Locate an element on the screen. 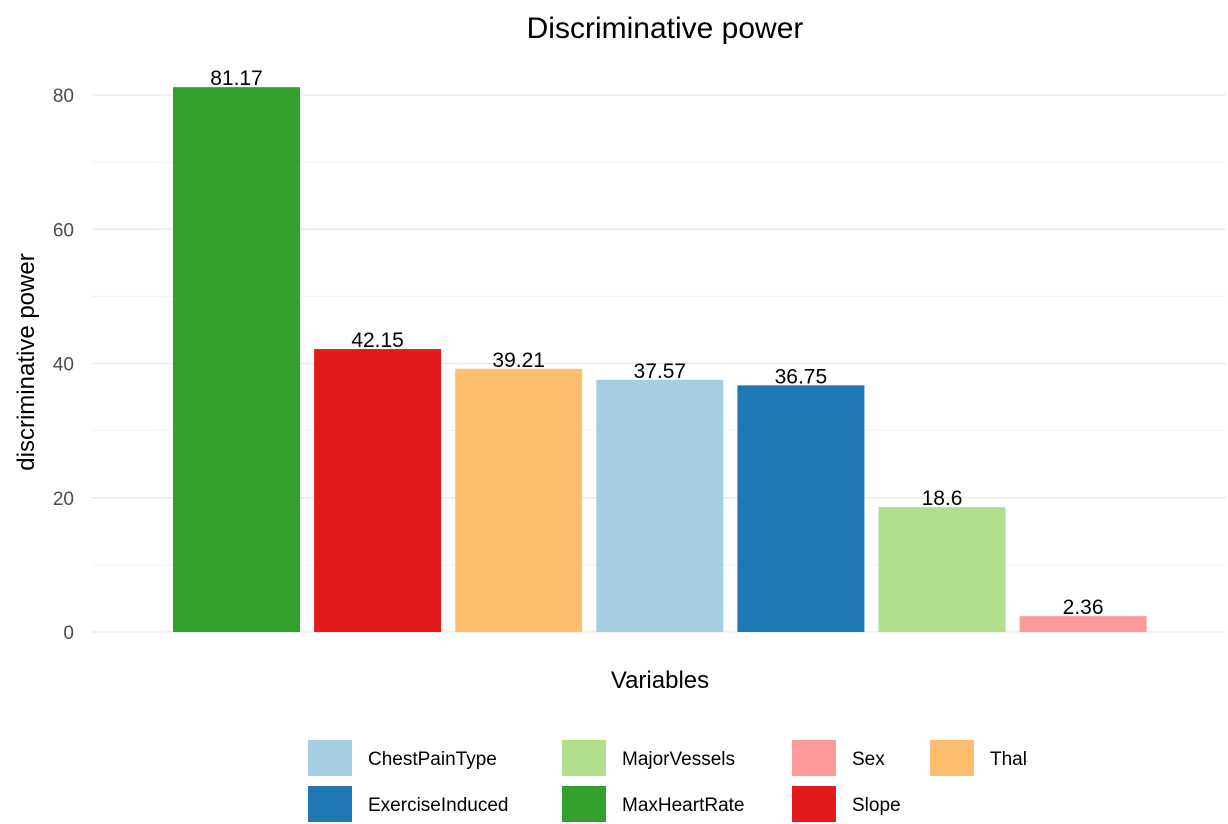 The height and width of the screenshot is (824, 1228). y-tick-label: 40 is located at coordinates (63, 365).